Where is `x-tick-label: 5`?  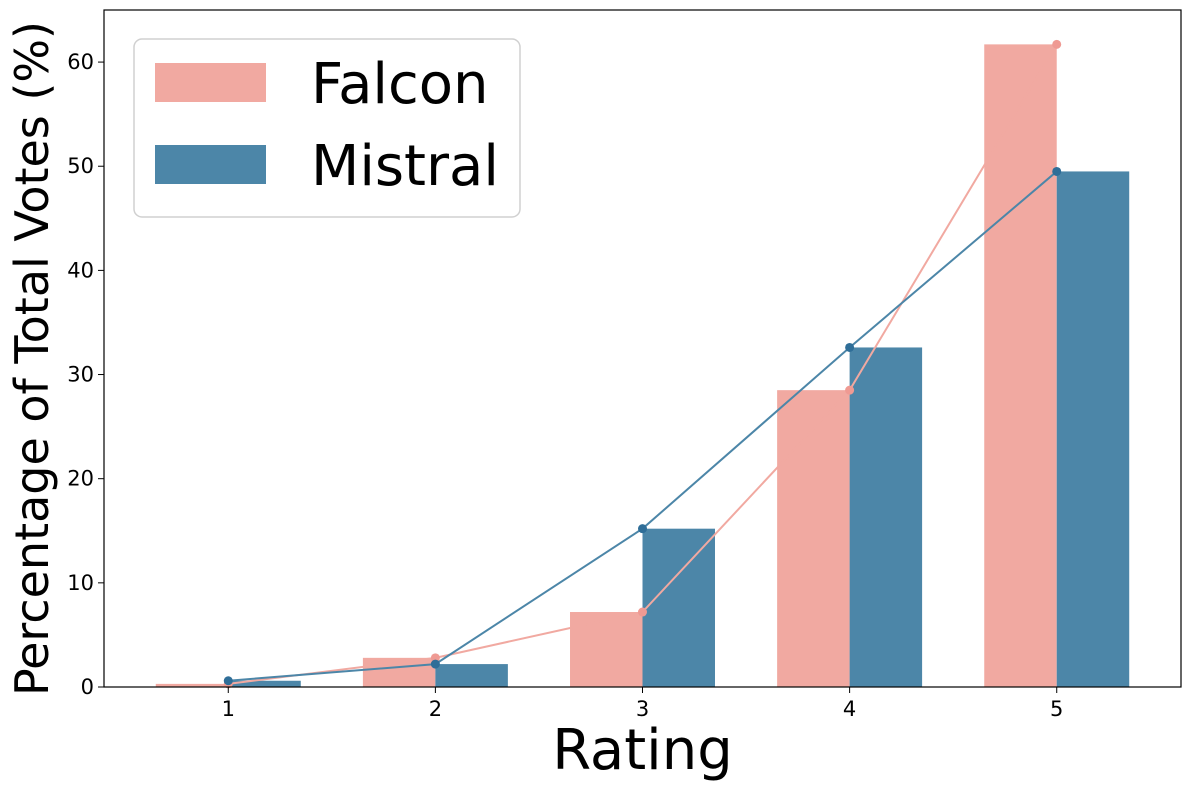 x-tick-label: 5 is located at coordinates (1056, 709).